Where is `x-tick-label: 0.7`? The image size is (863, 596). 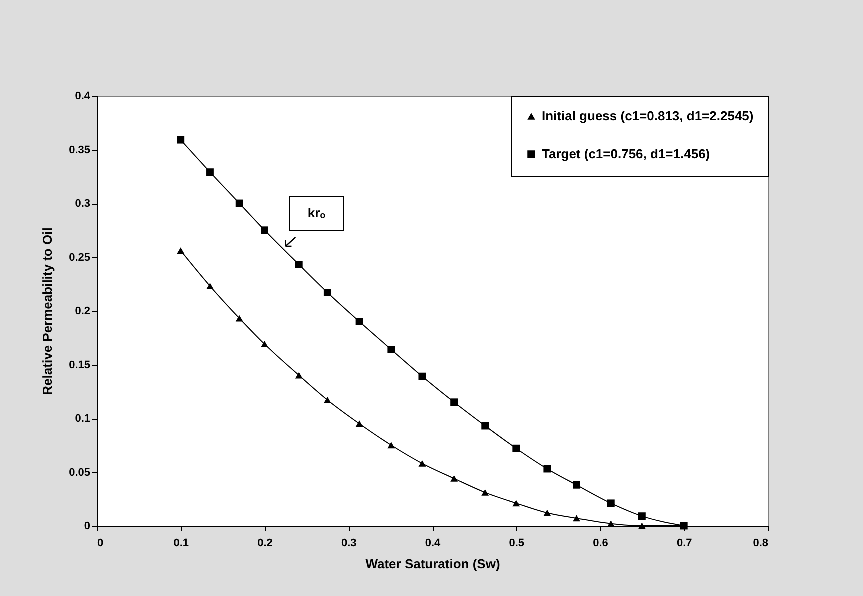 x-tick-label: 0.7 is located at coordinates (684, 544).